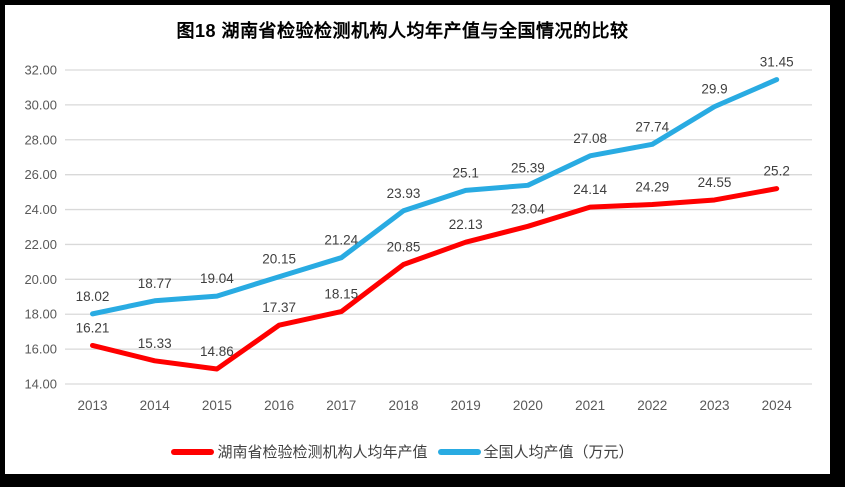 The image size is (845, 487). Describe the element at coordinates (777, 62) in the screenshot. I see `data-label: 31.45` at that location.